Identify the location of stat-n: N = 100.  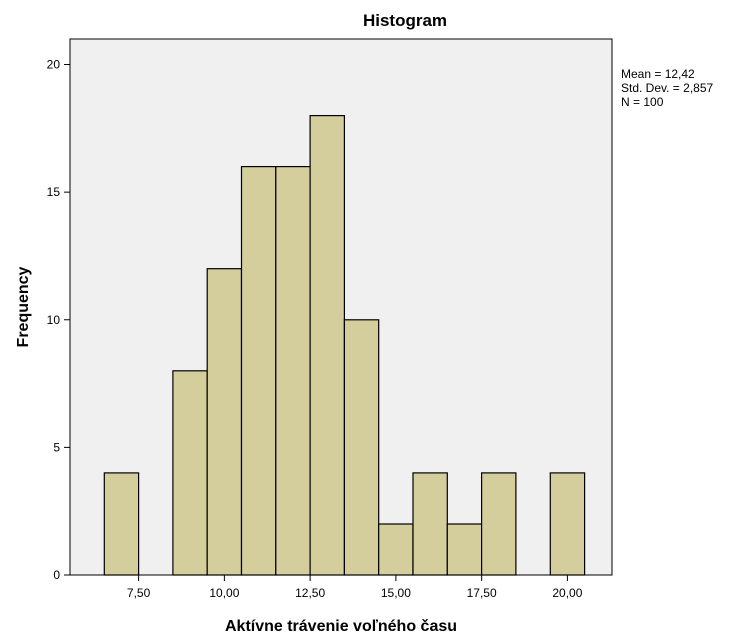
(642, 102).